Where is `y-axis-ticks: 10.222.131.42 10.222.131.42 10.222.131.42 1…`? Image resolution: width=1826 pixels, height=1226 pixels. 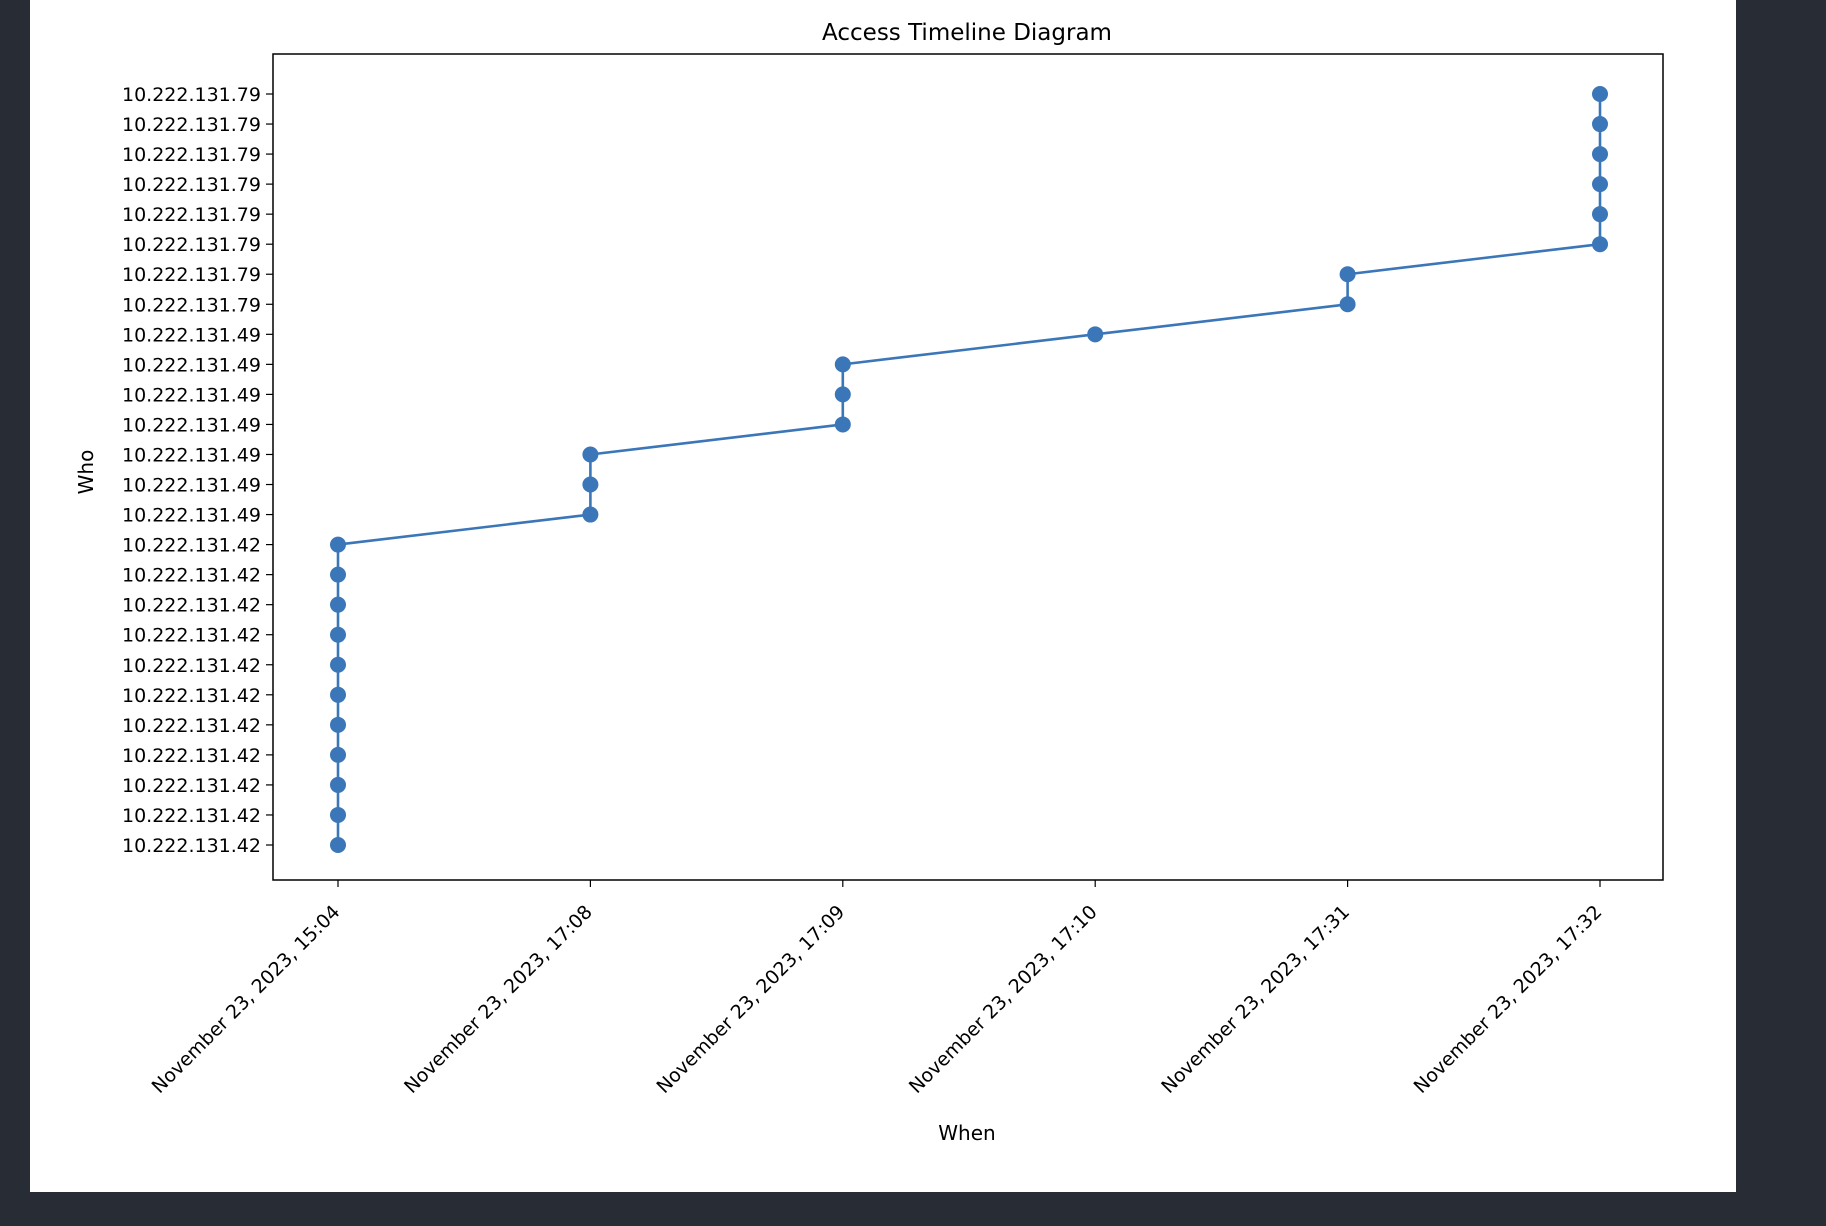 y-axis-ticks: 10.222.131.42 10.222.131.42 10.222.131.42 1… is located at coordinates (197, 470).